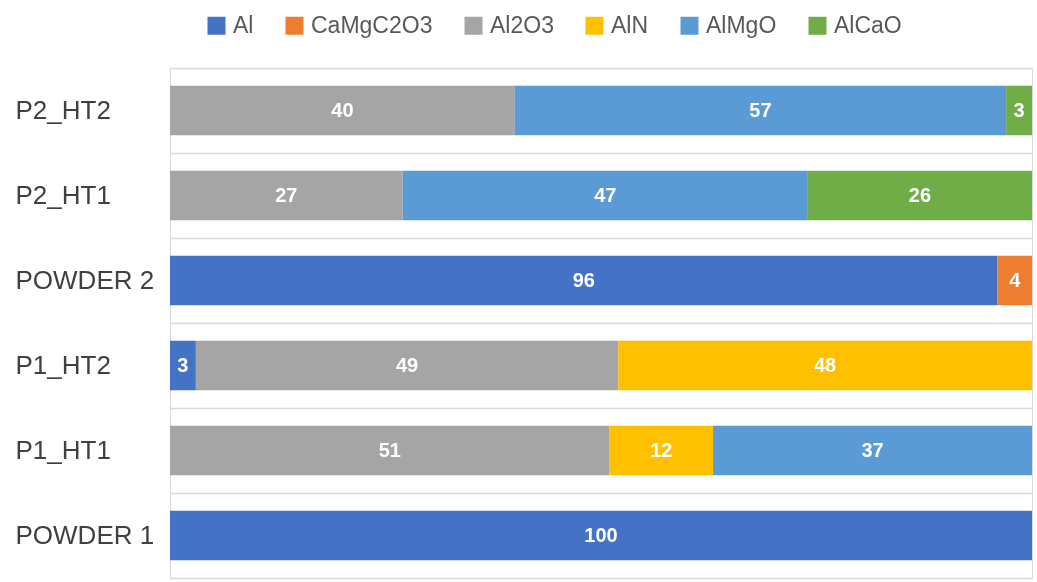  I want to click on legend-label: Al2O3, so click(522, 24).